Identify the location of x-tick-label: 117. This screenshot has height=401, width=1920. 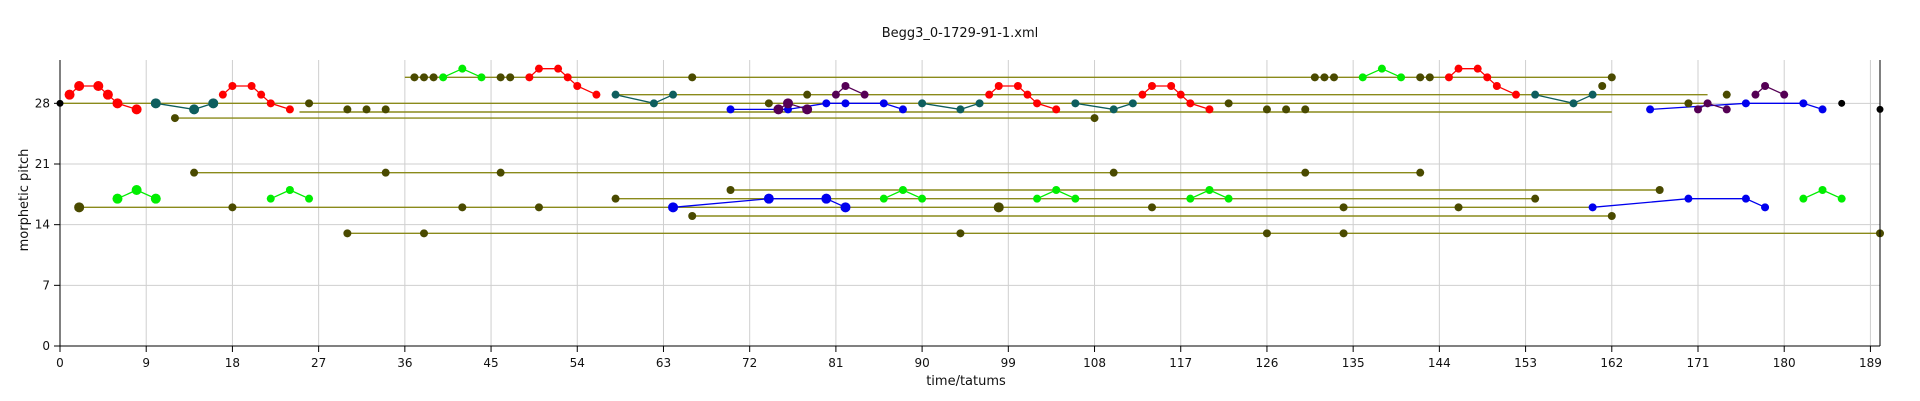
(1180, 363).